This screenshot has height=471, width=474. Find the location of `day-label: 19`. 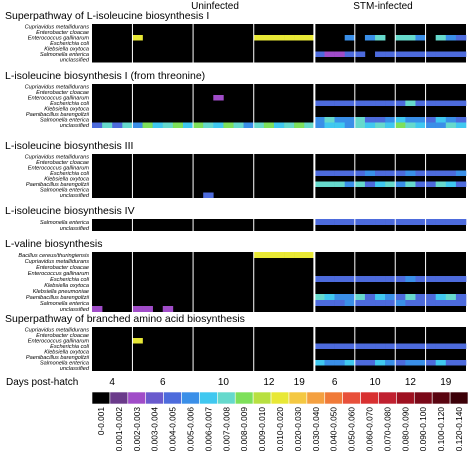

day-label: 19 is located at coordinates (300, 382).